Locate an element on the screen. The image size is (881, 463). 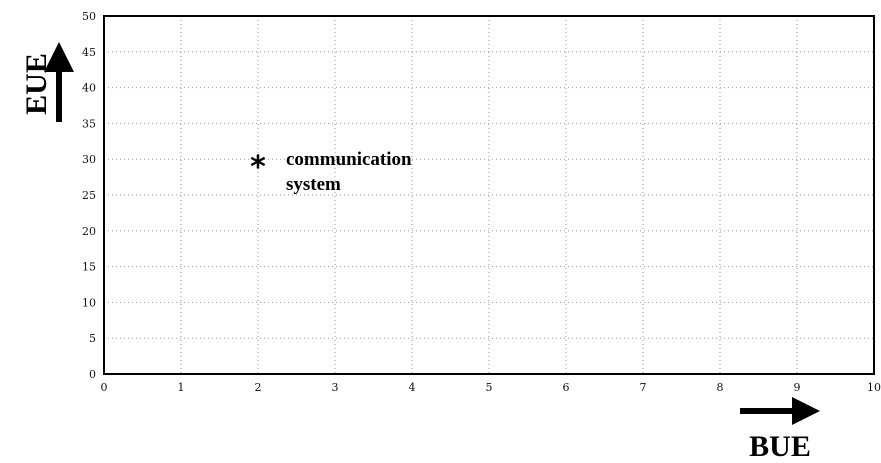
up-arrow-icon is located at coordinates (59, 82).